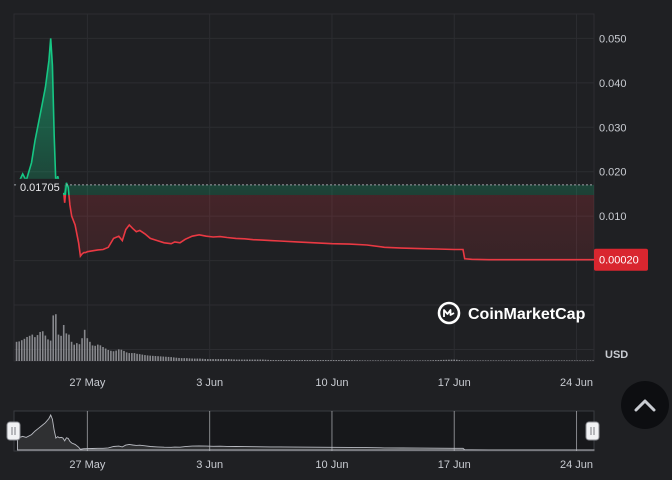  I want to click on navigator-tick-label: 27 May, so click(87, 465).